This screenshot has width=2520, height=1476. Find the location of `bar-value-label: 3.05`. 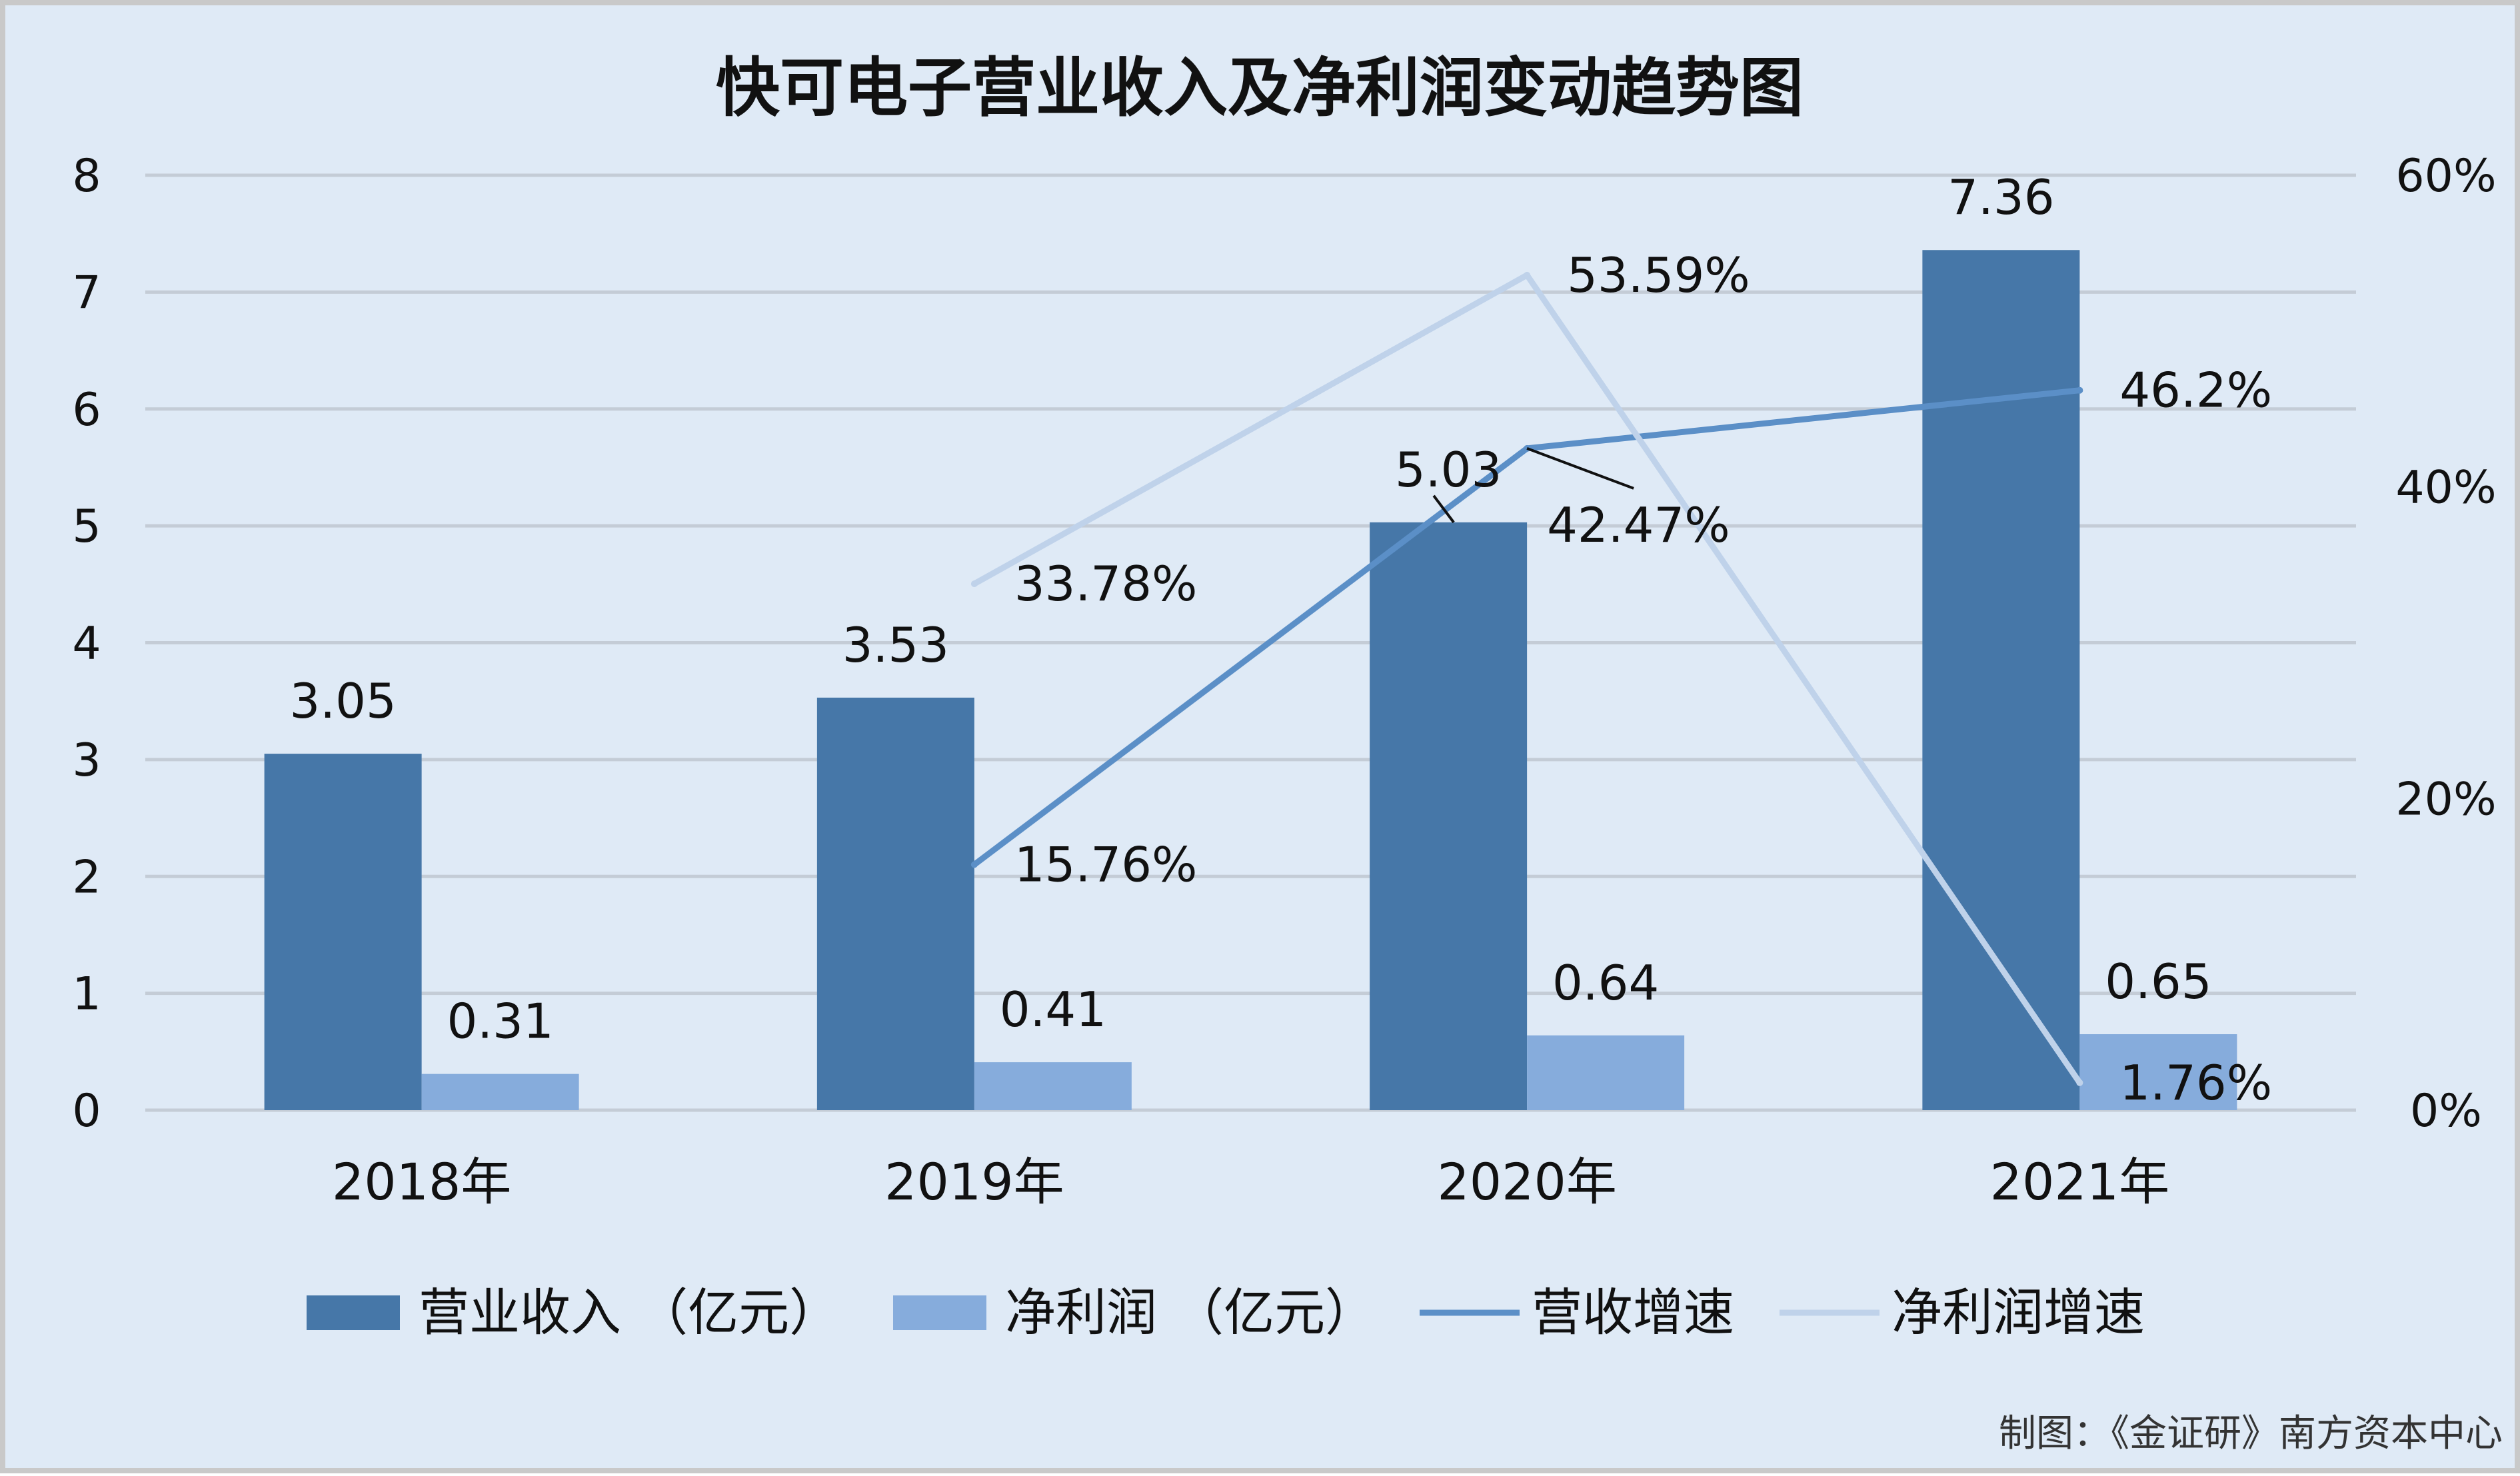

bar-value-label: 3.05 is located at coordinates (342, 701).